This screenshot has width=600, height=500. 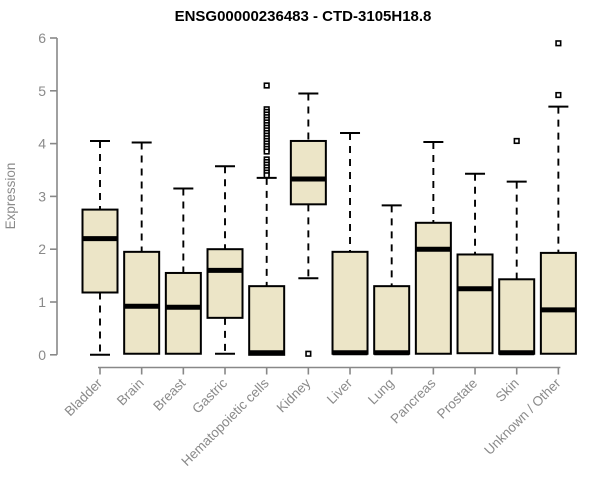 What do you see at coordinates (381, 392) in the screenshot?
I see `x-category-label-lung: Lung` at bounding box center [381, 392].